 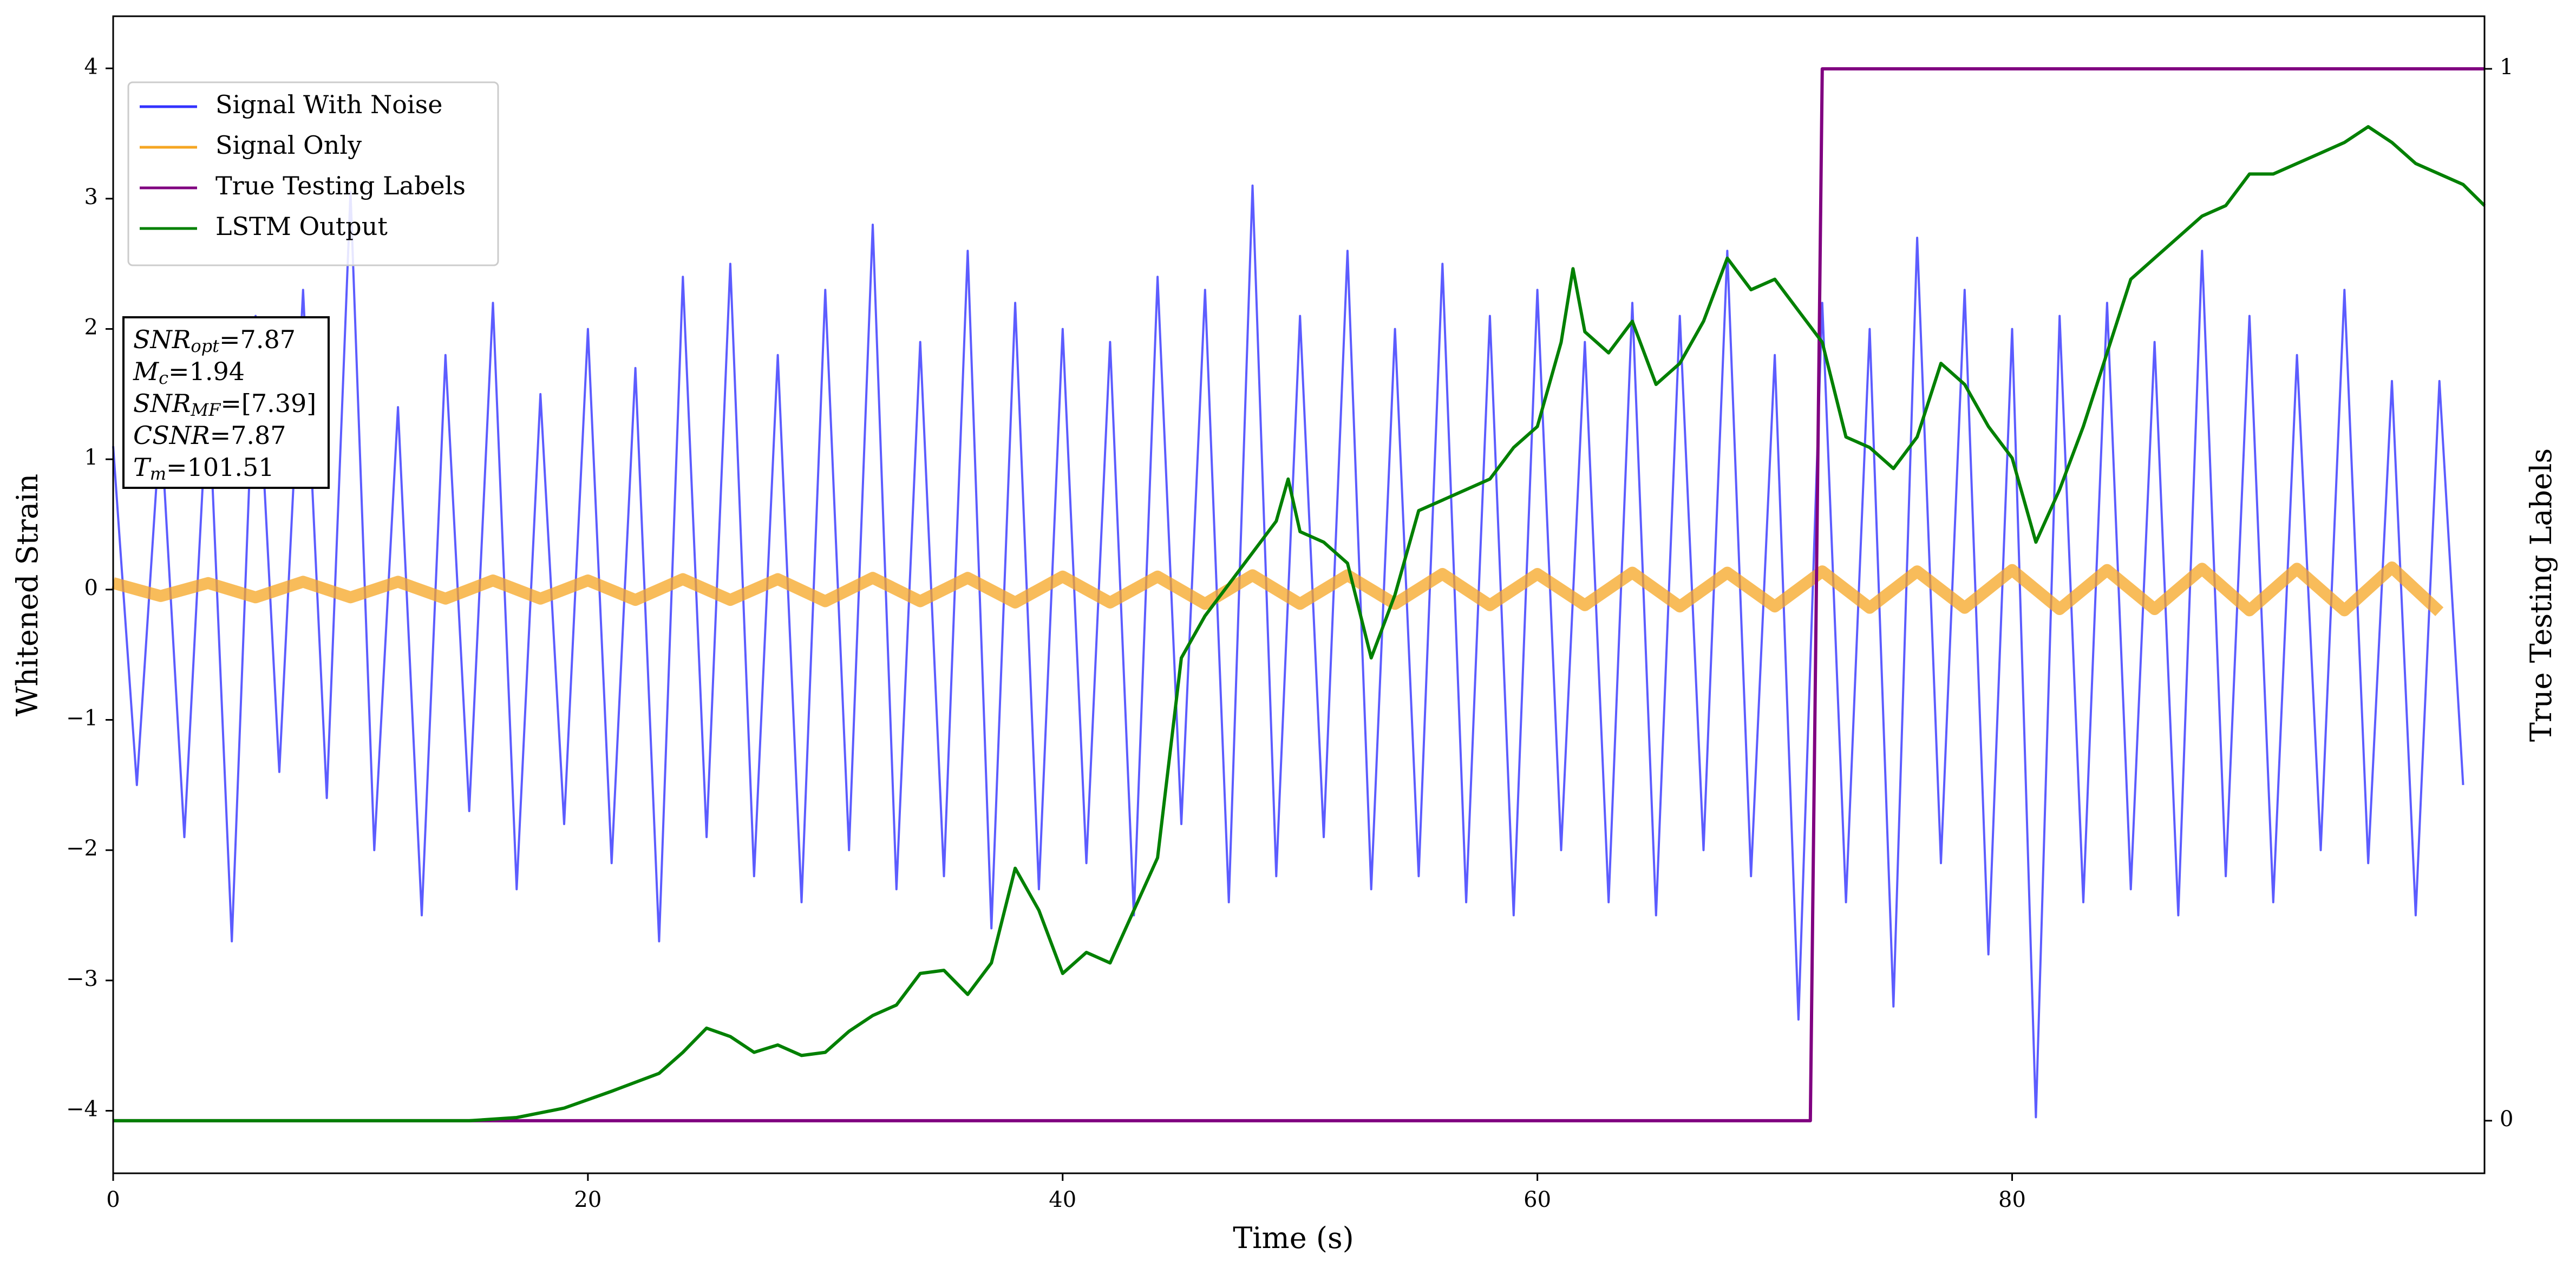 I want to click on annotation-subscript: c, so click(x=163, y=378).